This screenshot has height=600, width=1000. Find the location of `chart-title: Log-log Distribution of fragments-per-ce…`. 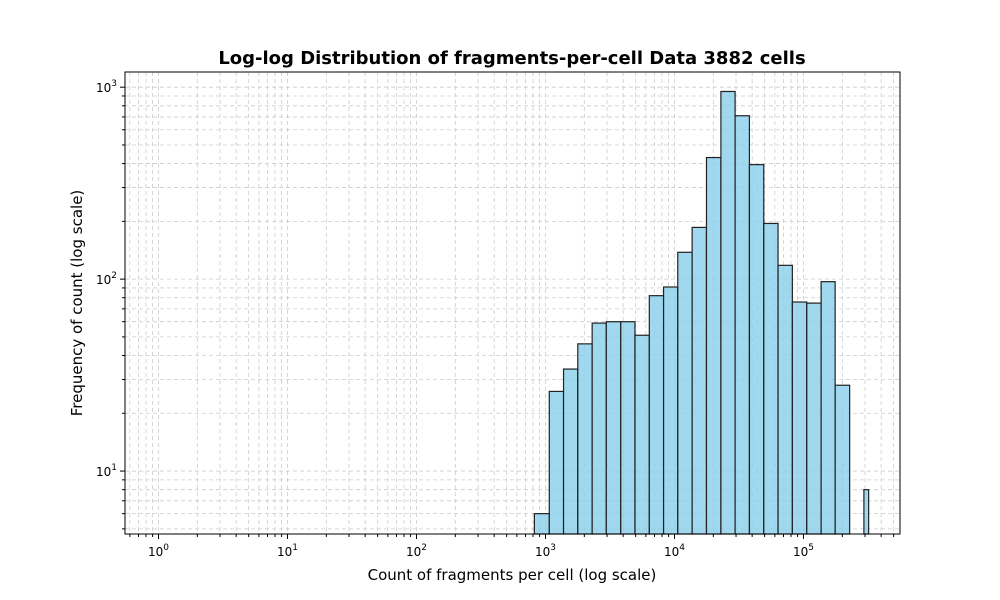

chart-title: Log-log Distribution of fragments-per-ce… is located at coordinates (511, 58).